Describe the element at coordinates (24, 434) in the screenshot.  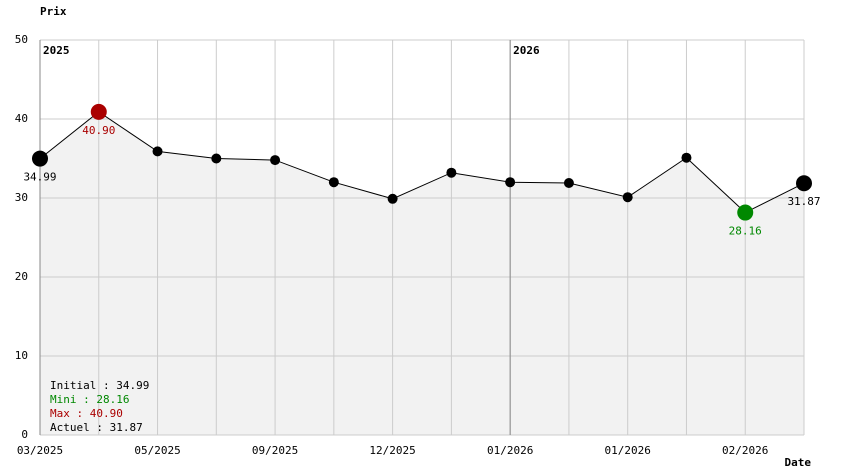
I see `y-tick-label: 0` at that location.